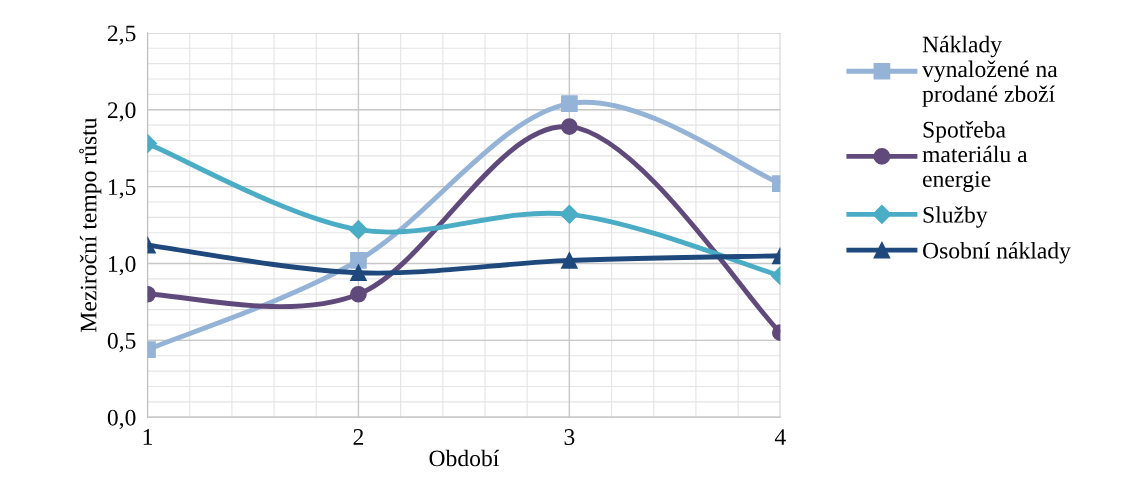 This screenshot has width=1126, height=484. What do you see at coordinates (990, 71) in the screenshot?
I see `legend-label: Náklady vynaložené na prodané zboží` at bounding box center [990, 71].